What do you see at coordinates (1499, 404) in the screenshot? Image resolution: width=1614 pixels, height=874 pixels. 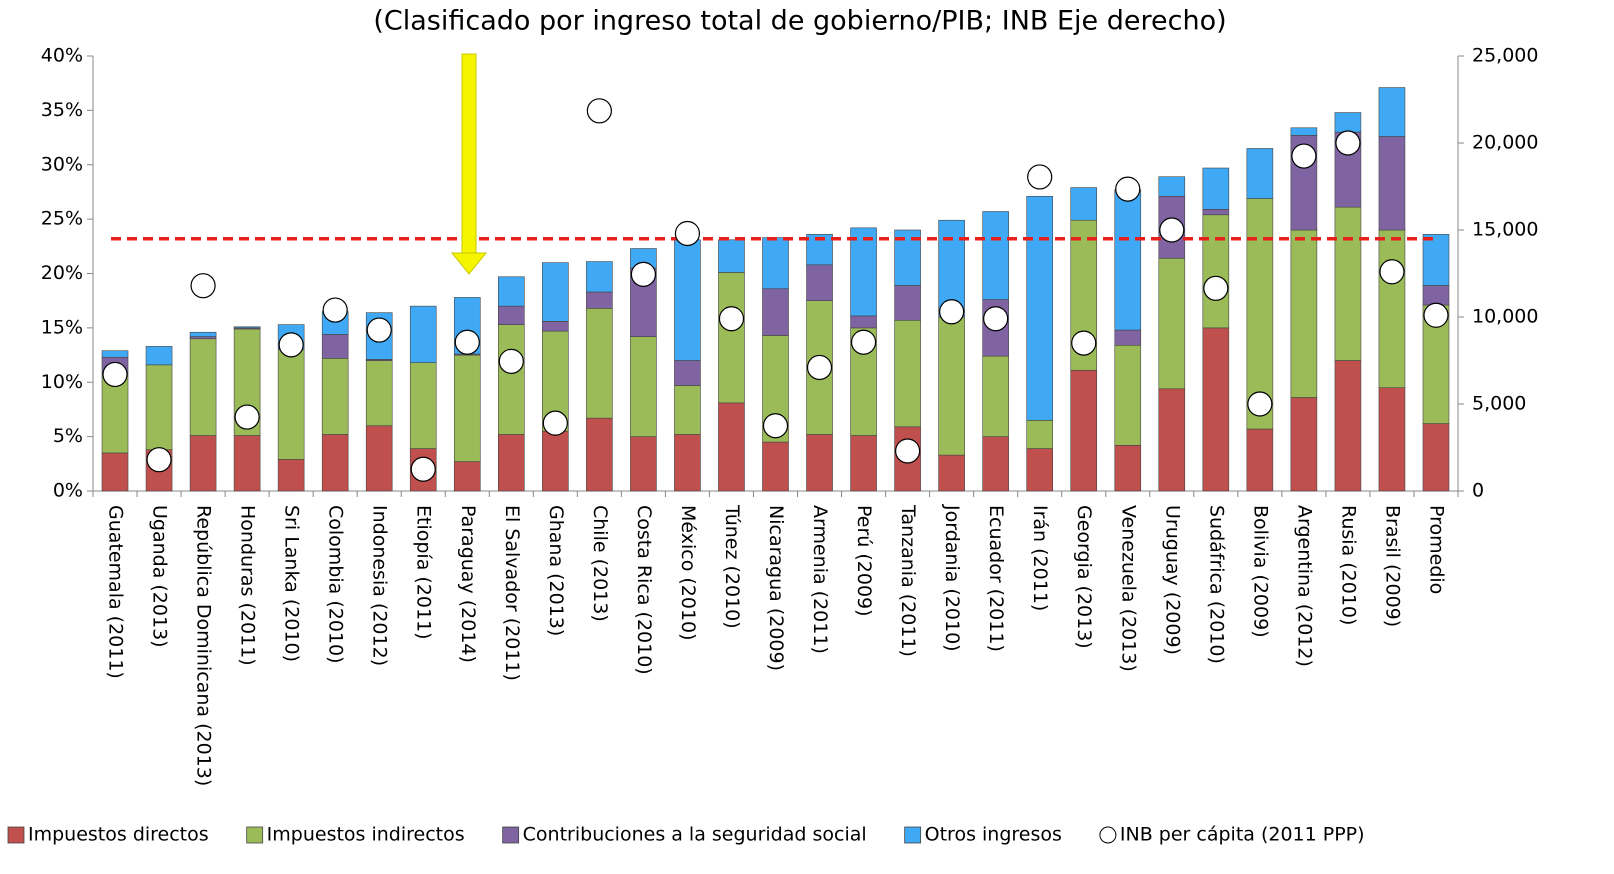 I see `y2-tick-label: 5,000` at bounding box center [1499, 404].